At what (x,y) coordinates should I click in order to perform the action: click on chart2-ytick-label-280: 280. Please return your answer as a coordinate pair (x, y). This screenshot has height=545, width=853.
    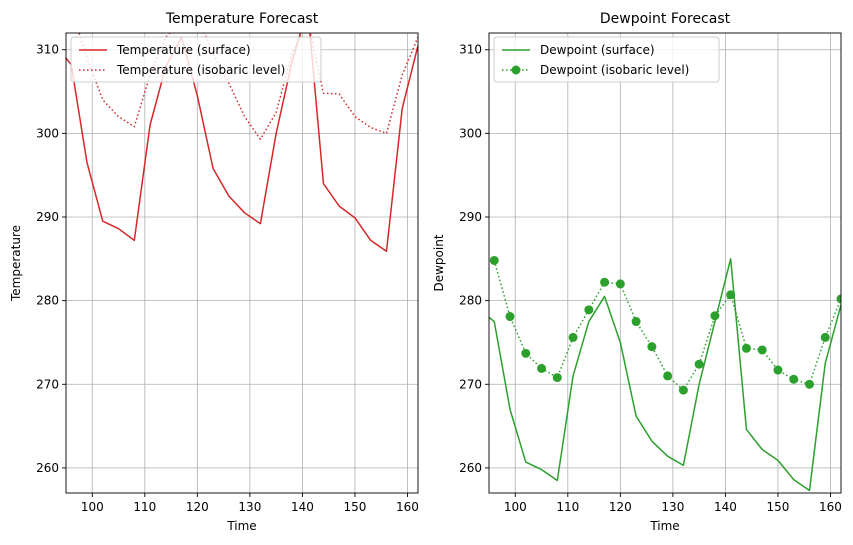
    Looking at the image, I should click on (470, 301).